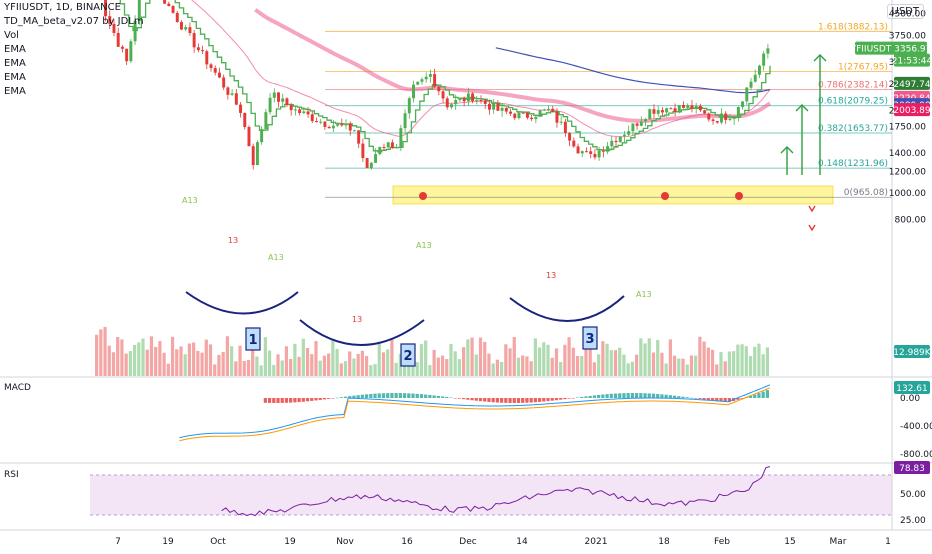 The height and width of the screenshot is (554, 932). What do you see at coordinates (838, 542) in the screenshot?
I see `time-tick: Mar` at bounding box center [838, 542].